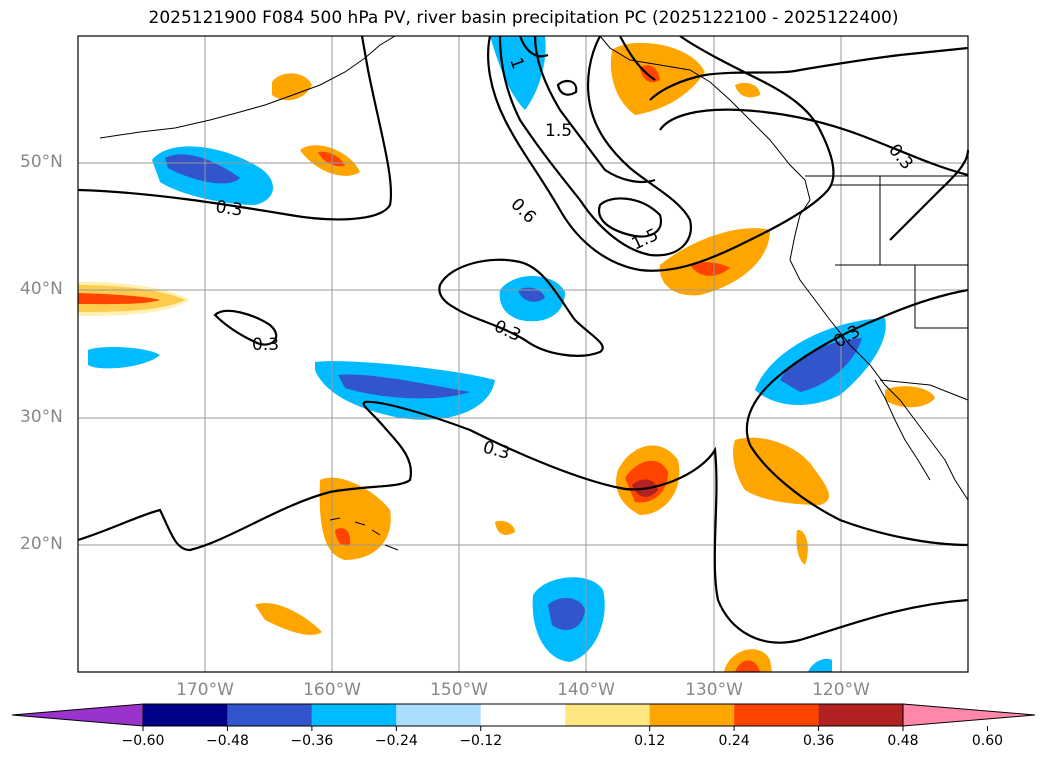 This screenshot has width=1047, height=765. I want to click on shade-pos-alaska-core, so click(650, 74).